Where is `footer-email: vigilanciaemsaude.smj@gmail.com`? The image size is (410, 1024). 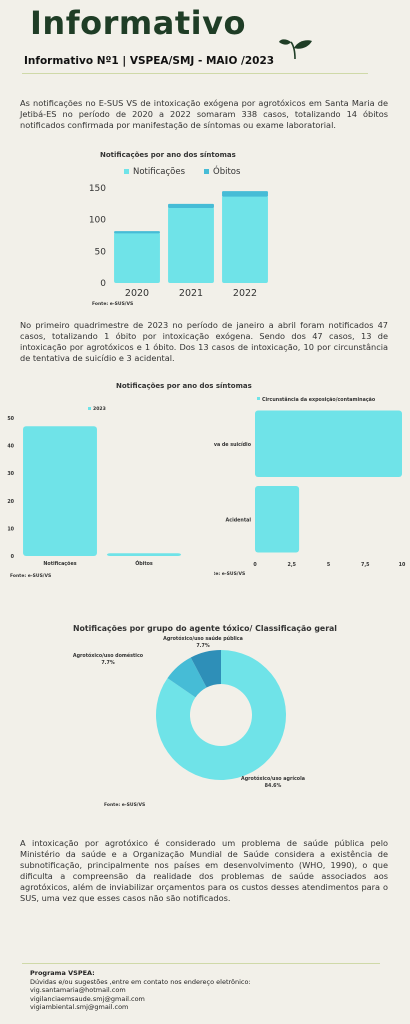 footer-email: vigilanciaemsaude.smj@gmail.com is located at coordinates (87, 998).